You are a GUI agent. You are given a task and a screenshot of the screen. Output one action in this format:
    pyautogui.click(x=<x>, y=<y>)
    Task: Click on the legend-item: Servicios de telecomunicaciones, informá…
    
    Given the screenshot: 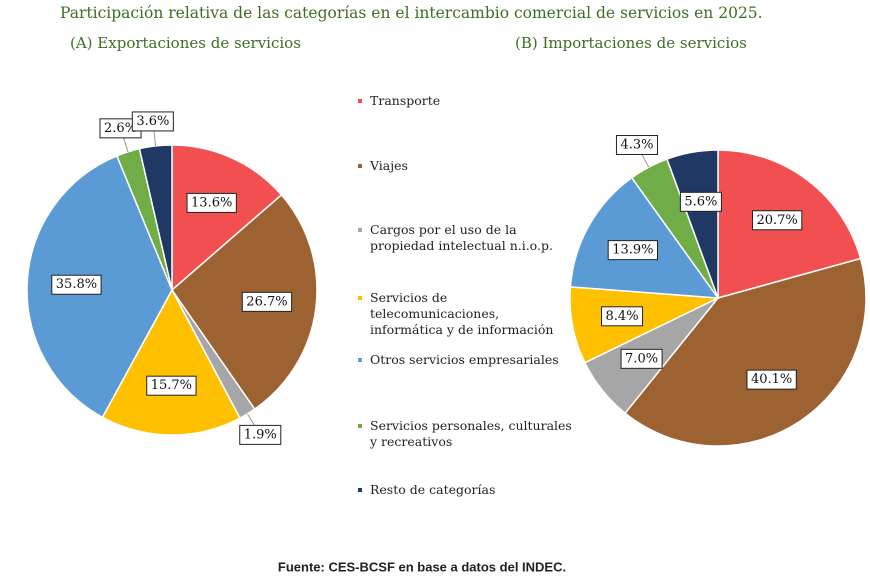 What is the action you would take?
    pyautogui.click(x=465, y=314)
    